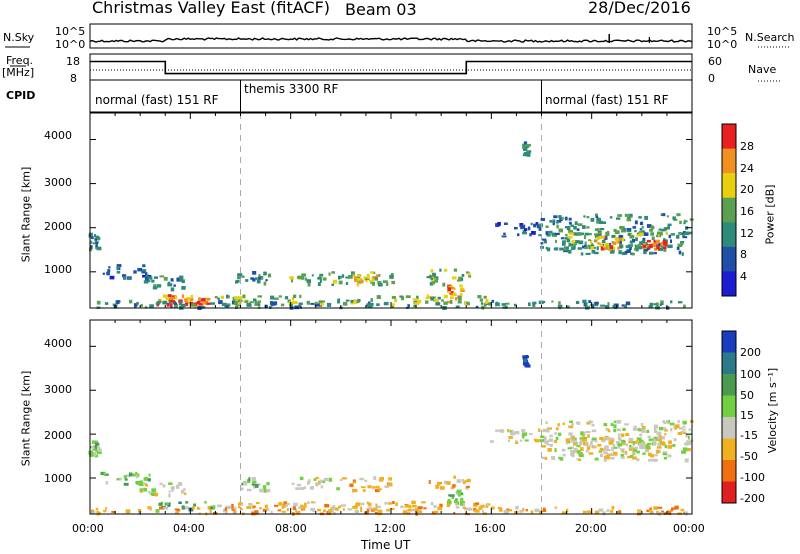  Describe the element at coordinates (58, 269) in the screenshot. I see `power-ytick-1000: 1000` at that location.